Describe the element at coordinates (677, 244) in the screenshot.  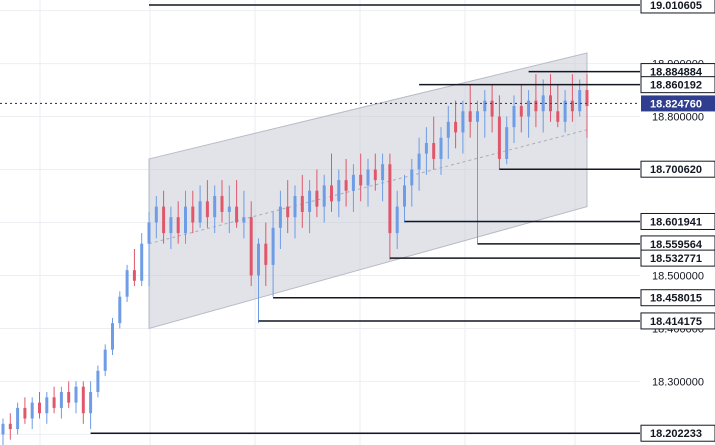
I see `level-18559564-label: 18.559564` at that location.